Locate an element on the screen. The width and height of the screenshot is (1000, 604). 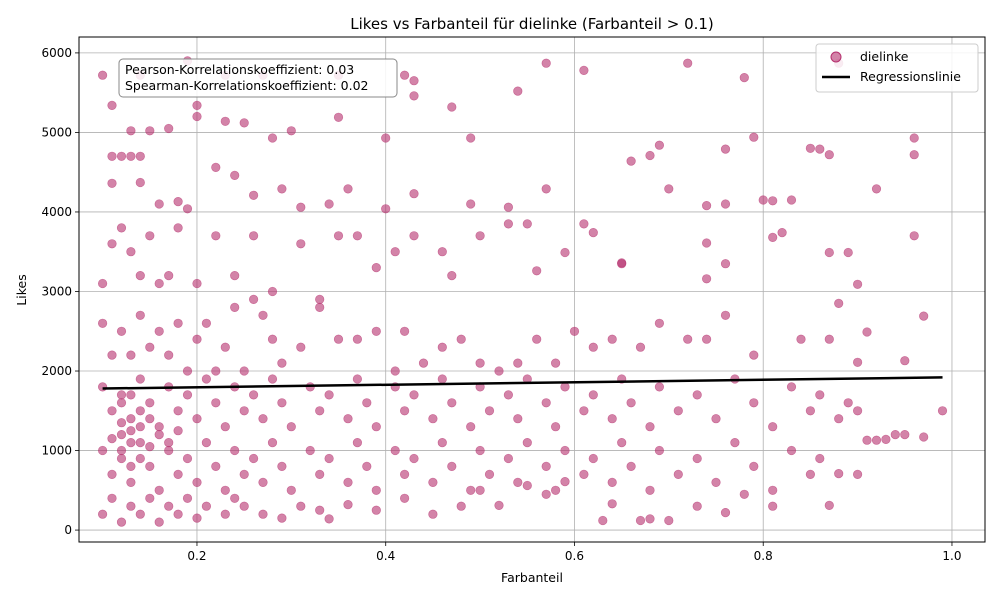
regression-line is located at coordinates (522, 383).